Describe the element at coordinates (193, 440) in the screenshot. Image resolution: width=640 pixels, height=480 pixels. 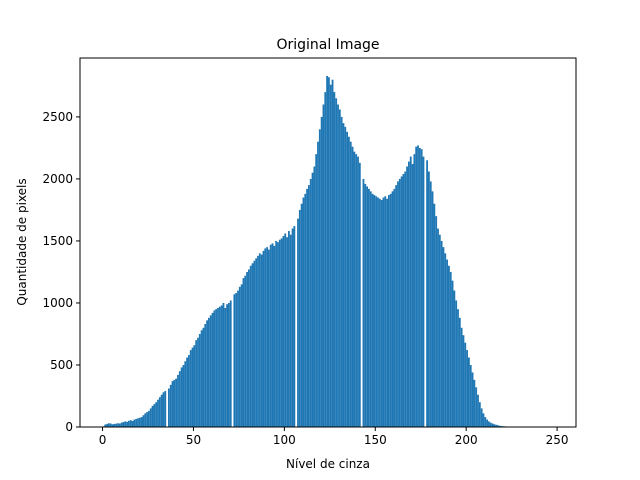
I see `x-tick-label: 50` at that location.